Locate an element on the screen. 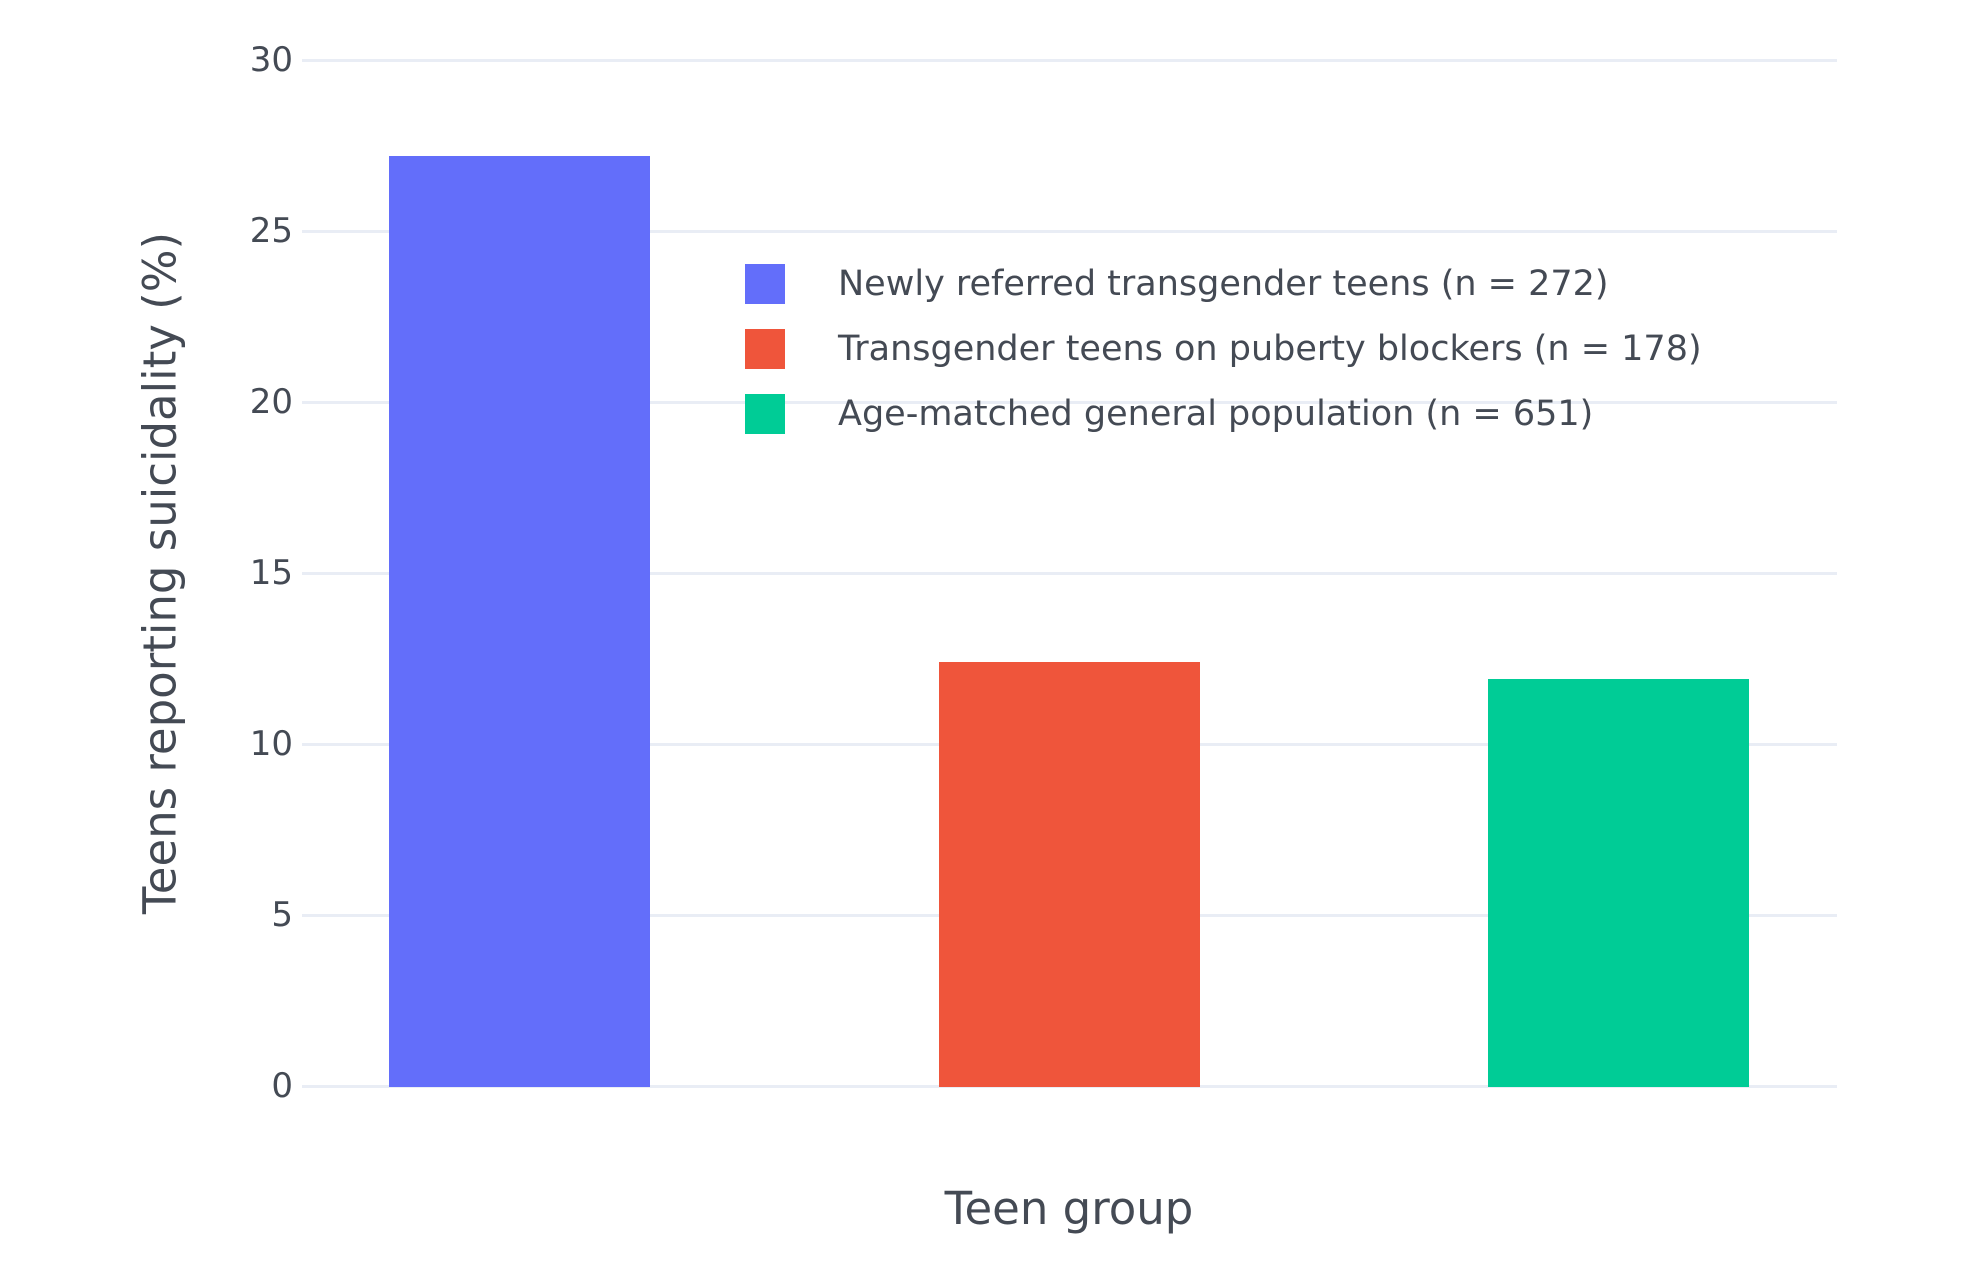 Image resolution: width=1987 pixels, height=1269 pixels. y-tick-label: 10 is located at coordinates (271, 744).